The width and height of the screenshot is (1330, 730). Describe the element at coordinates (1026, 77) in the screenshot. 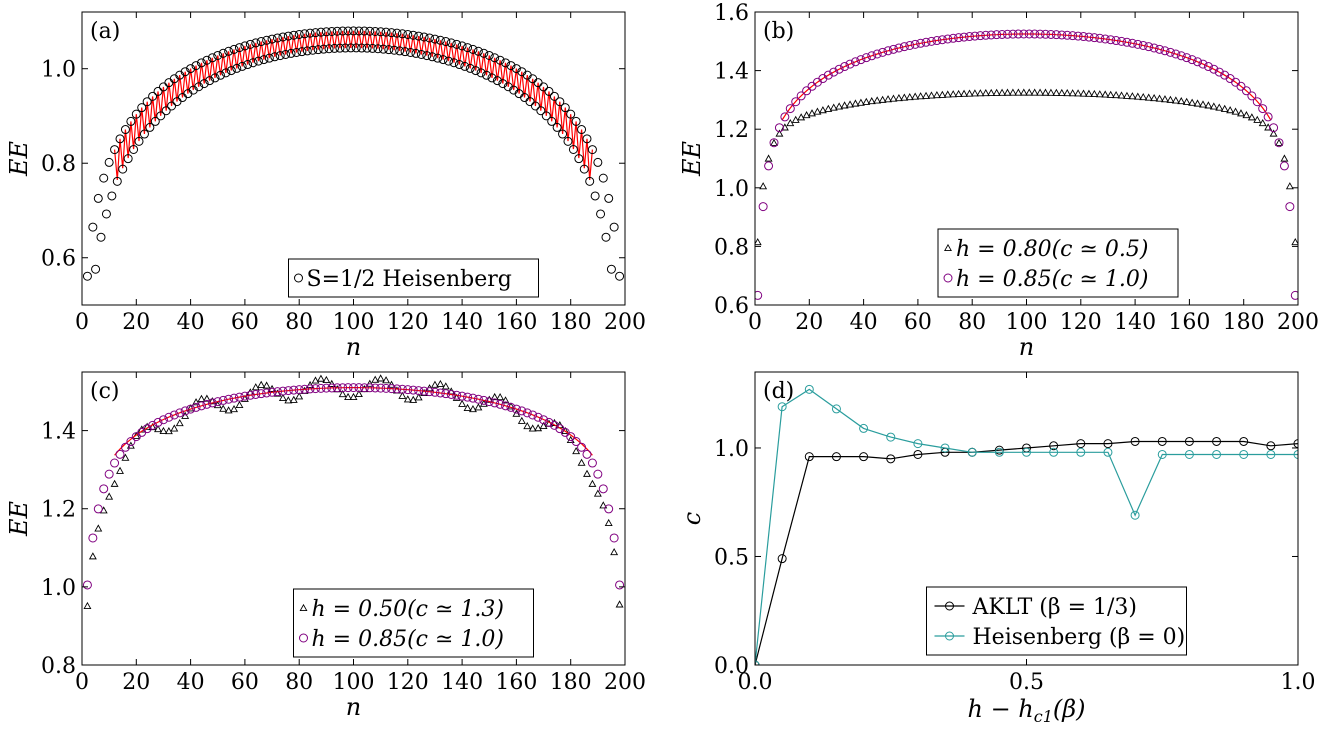

I see `fit-line` at that location.